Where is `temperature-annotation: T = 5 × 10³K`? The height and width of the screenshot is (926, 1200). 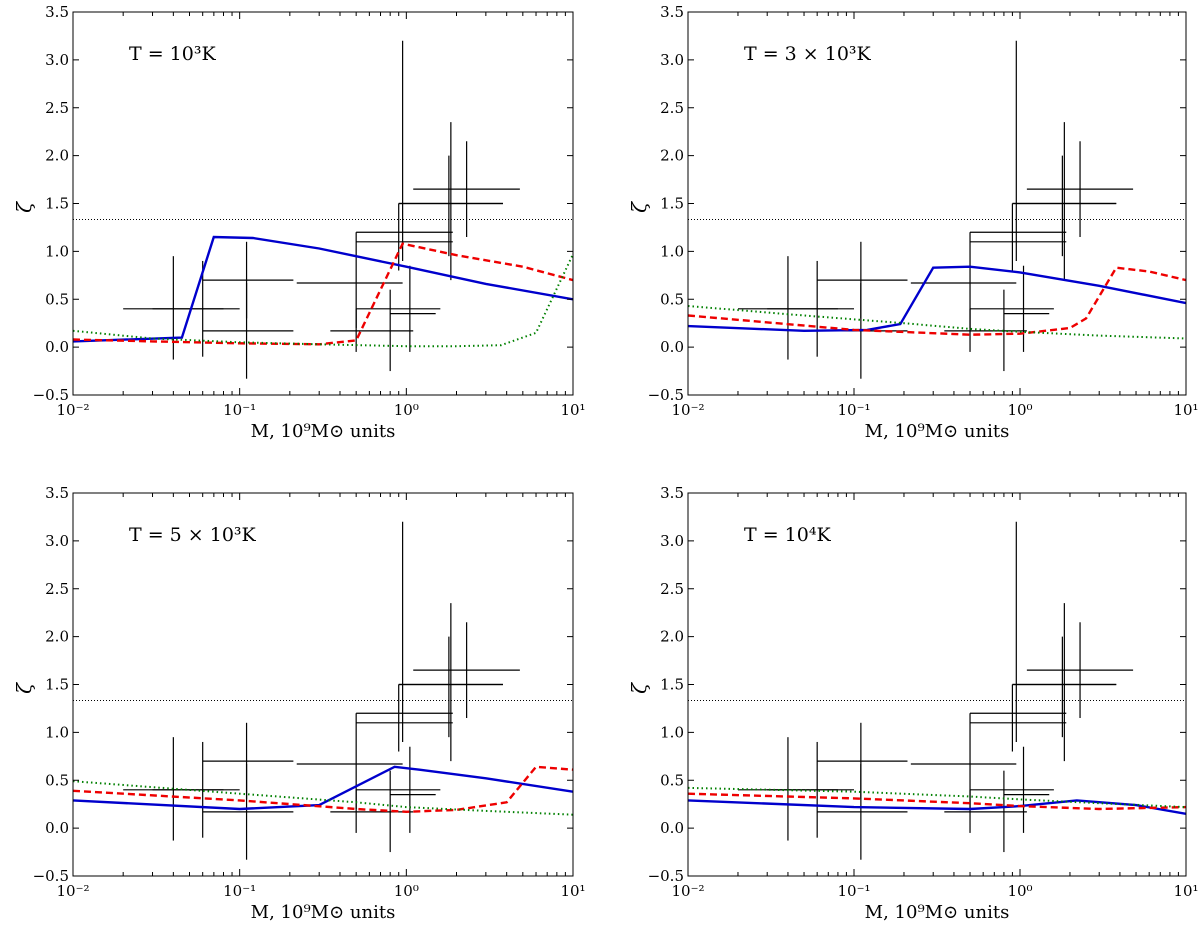
temperature-annotation: T = 5 × 10³K is located at coordinates (193, 535).